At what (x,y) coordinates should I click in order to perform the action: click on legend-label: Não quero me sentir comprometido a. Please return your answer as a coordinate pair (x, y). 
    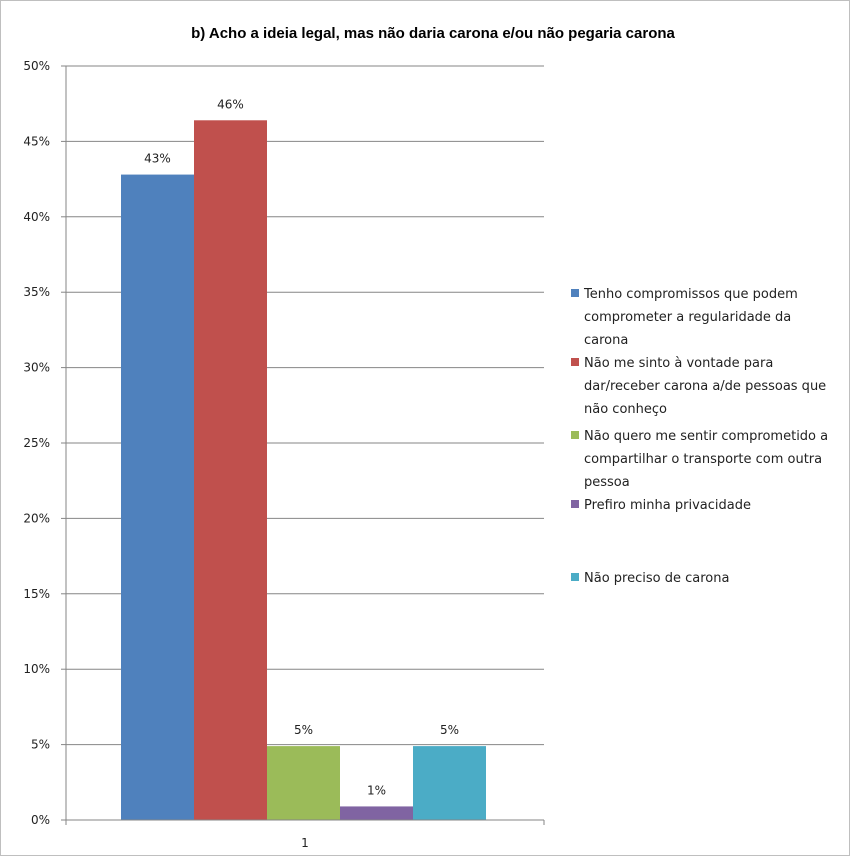
    Looking at the image, I should click on (706, 436).